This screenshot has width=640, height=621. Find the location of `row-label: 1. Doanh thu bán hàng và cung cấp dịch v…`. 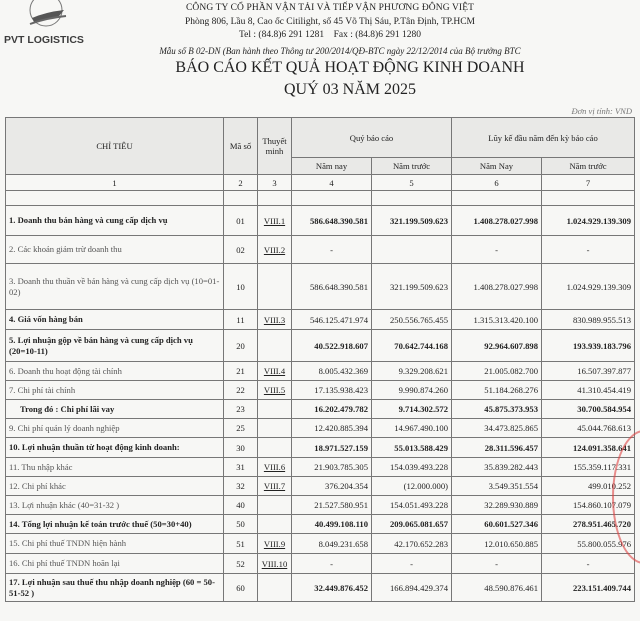

row-label: 1. Doanh thu bán hàng và cung cấp dịch v… is located at coordinates (114, 220).